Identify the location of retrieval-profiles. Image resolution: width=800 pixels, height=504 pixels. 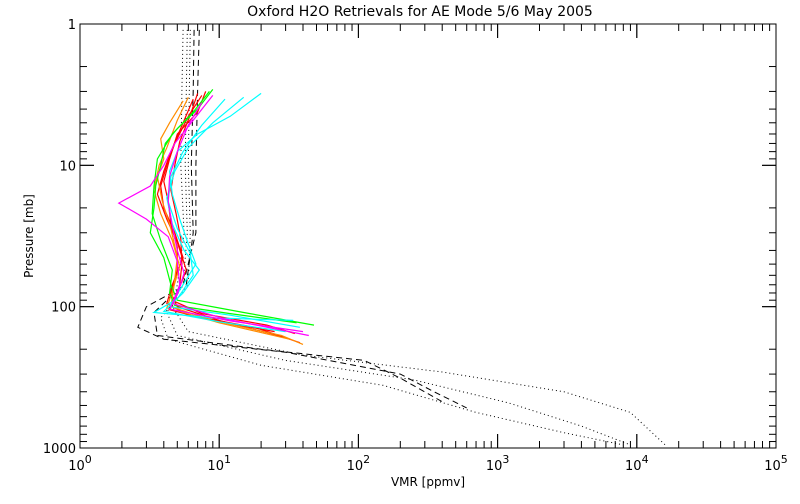
(216, 217).